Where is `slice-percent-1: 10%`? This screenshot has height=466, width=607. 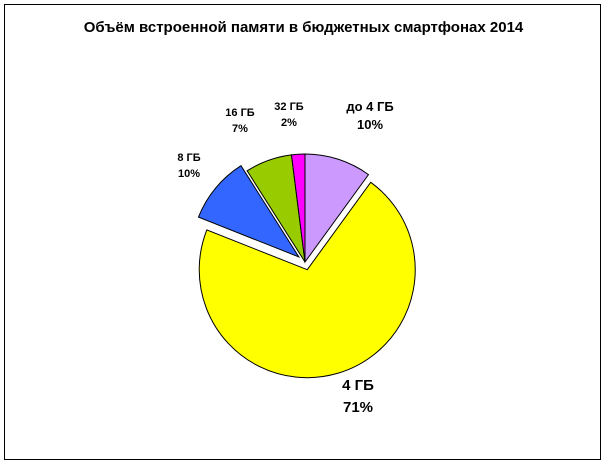 slice-percent-1: 10% is located at coordinates (370, 124).